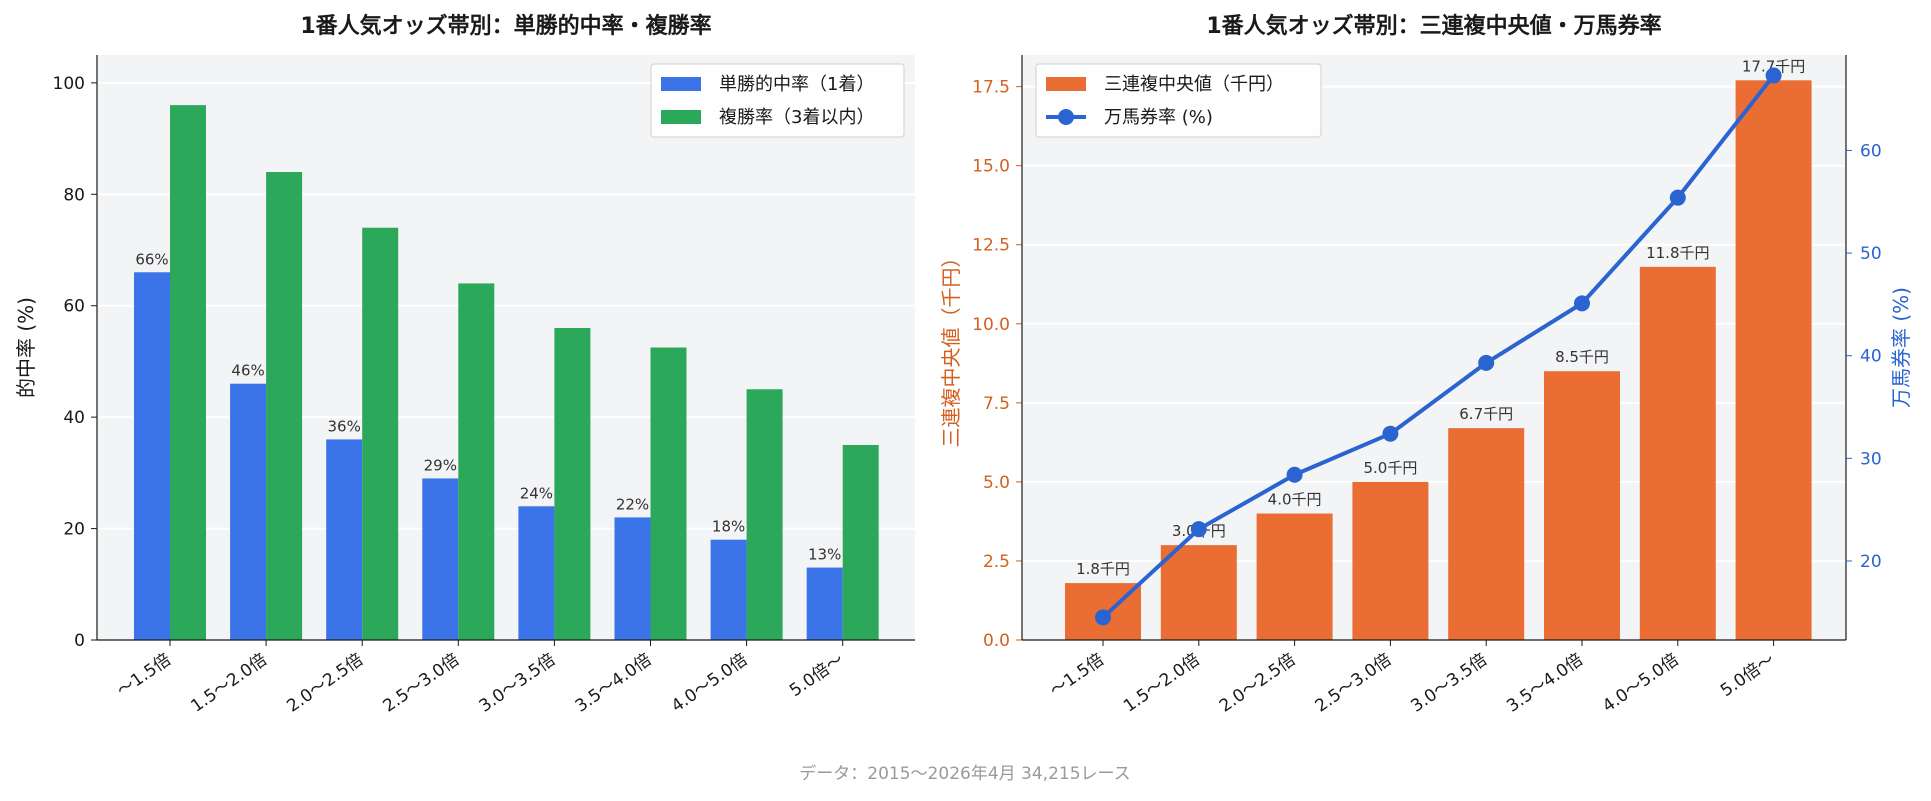 This screenshot has height=801, width=1931. I want to click on legend-marker, so click(1066, 117).